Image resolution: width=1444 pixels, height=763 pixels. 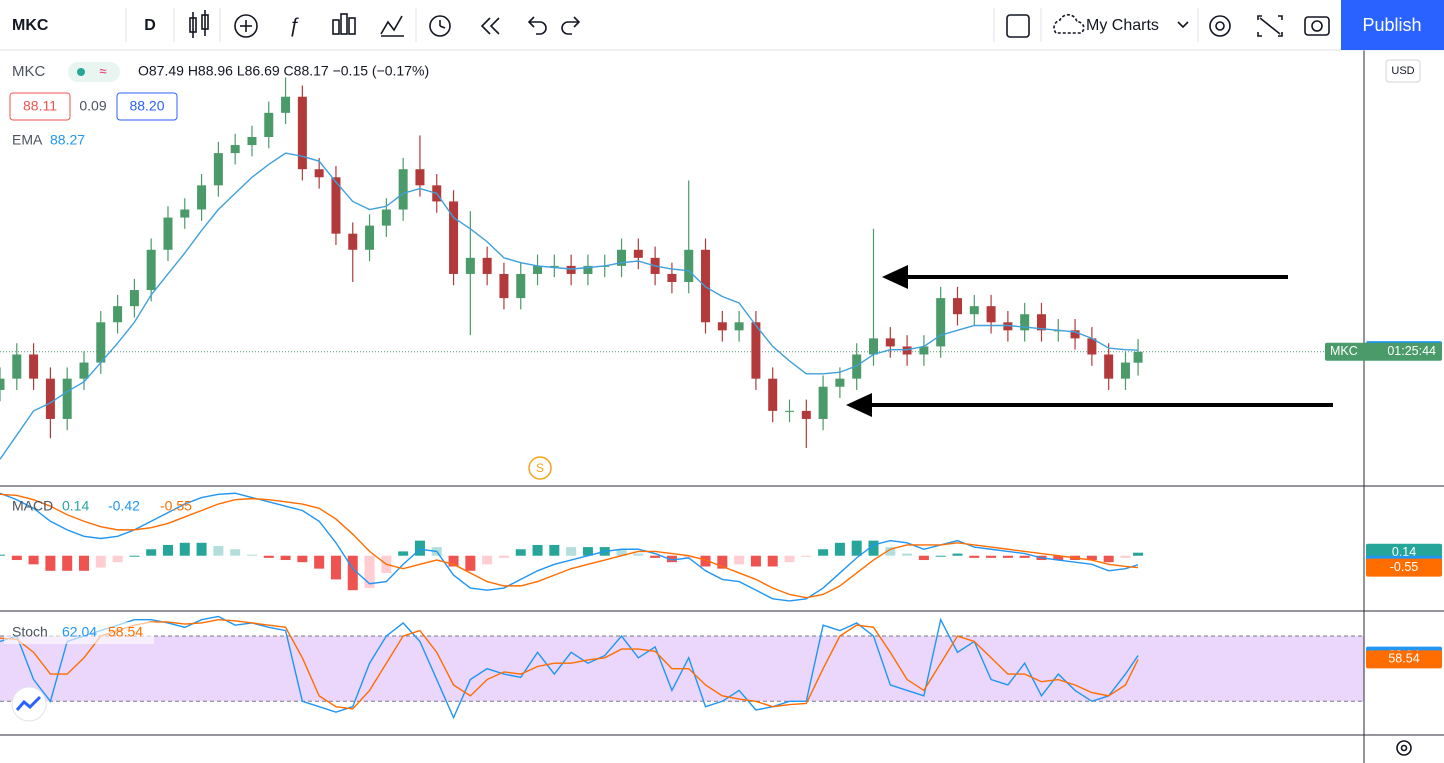 What do you see at coordinates (537, 25) in the screenshot?
I see `undo-button` at bounding box center [537, 25].